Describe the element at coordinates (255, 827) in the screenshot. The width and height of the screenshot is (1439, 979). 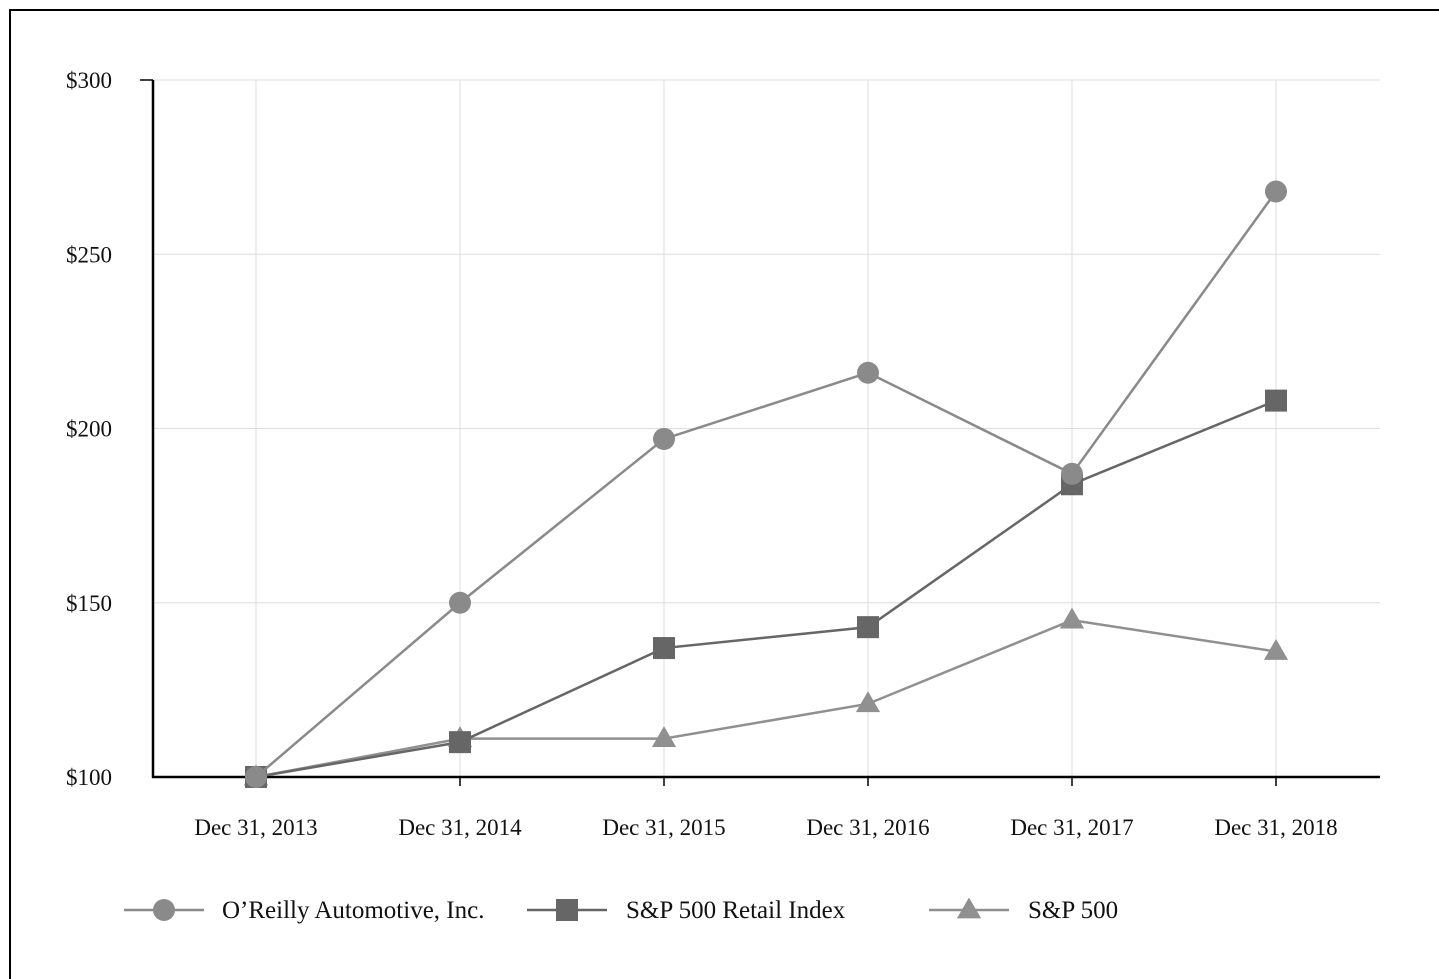
I see `x-tick-label: Dec 31, 2013` at that location.